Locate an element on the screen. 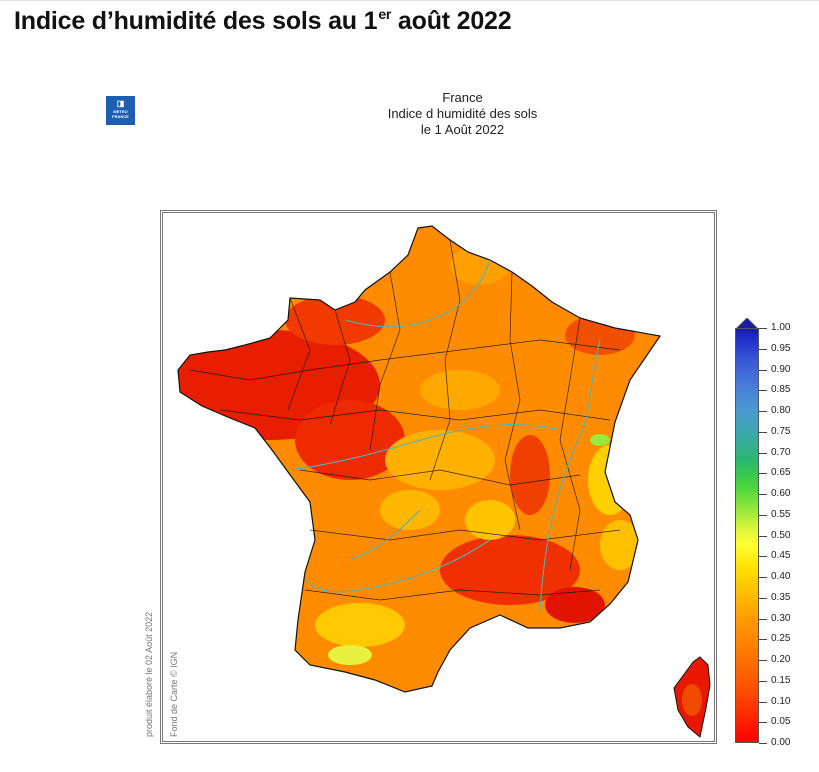 This screenshot has width=819, height=772. provence-dry-zone is located at coordinates (510, 570).